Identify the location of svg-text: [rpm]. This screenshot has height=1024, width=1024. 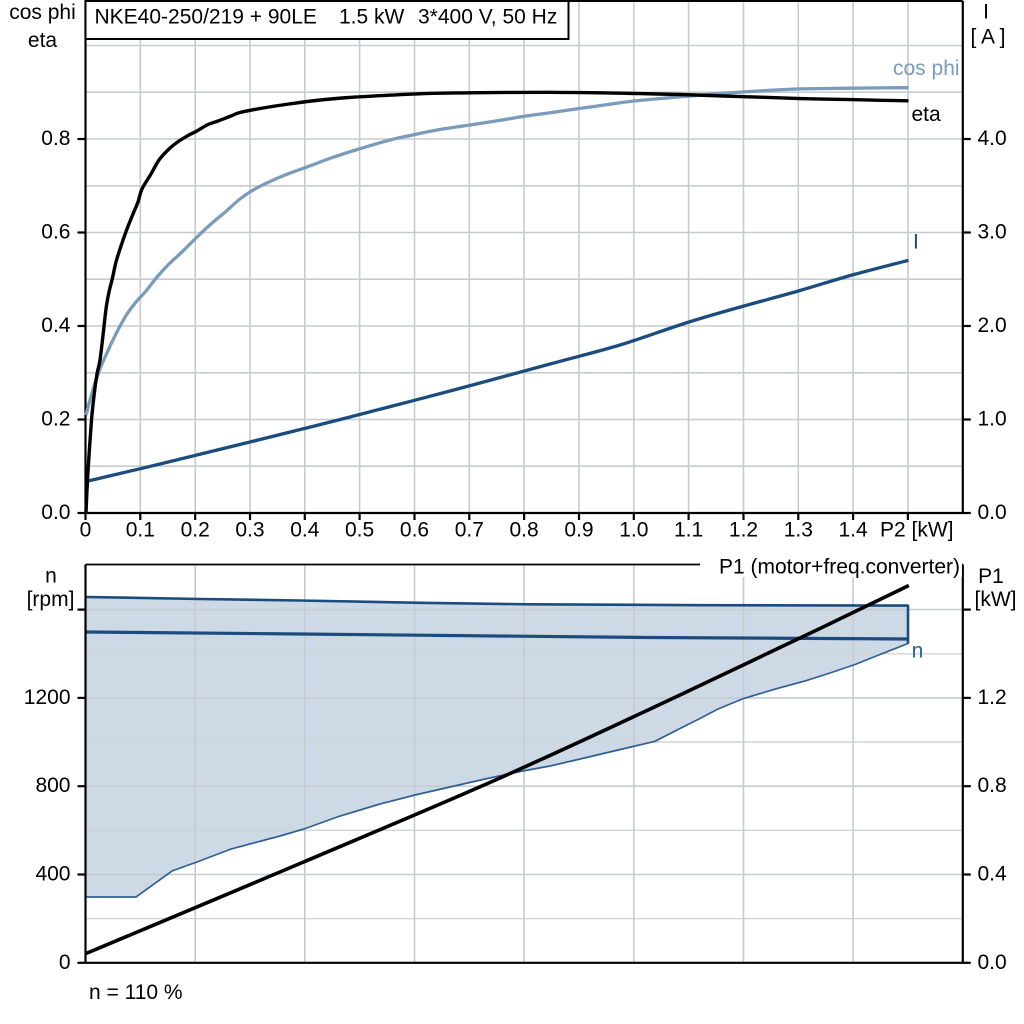
(51, 599).